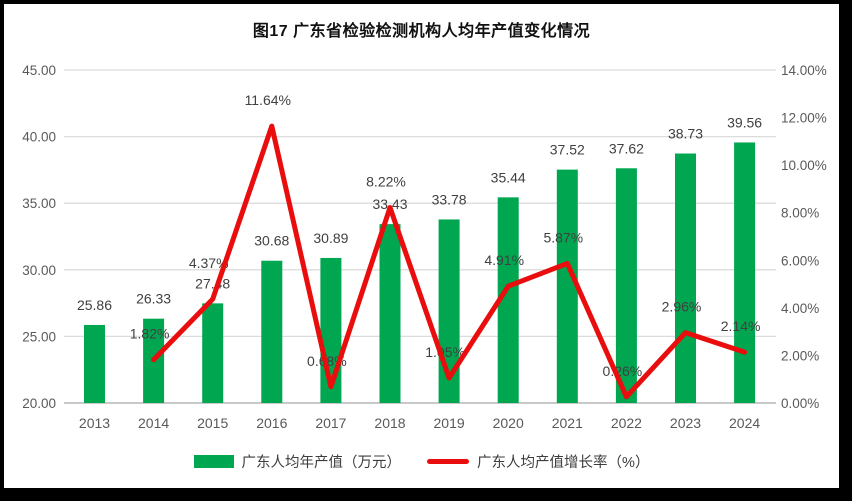 The height and width of the screenshot is (501, 852). What do you see at coordinates (745, 272) in the screenshot?
I see `bar-2024` at bounding box center [745, 272].